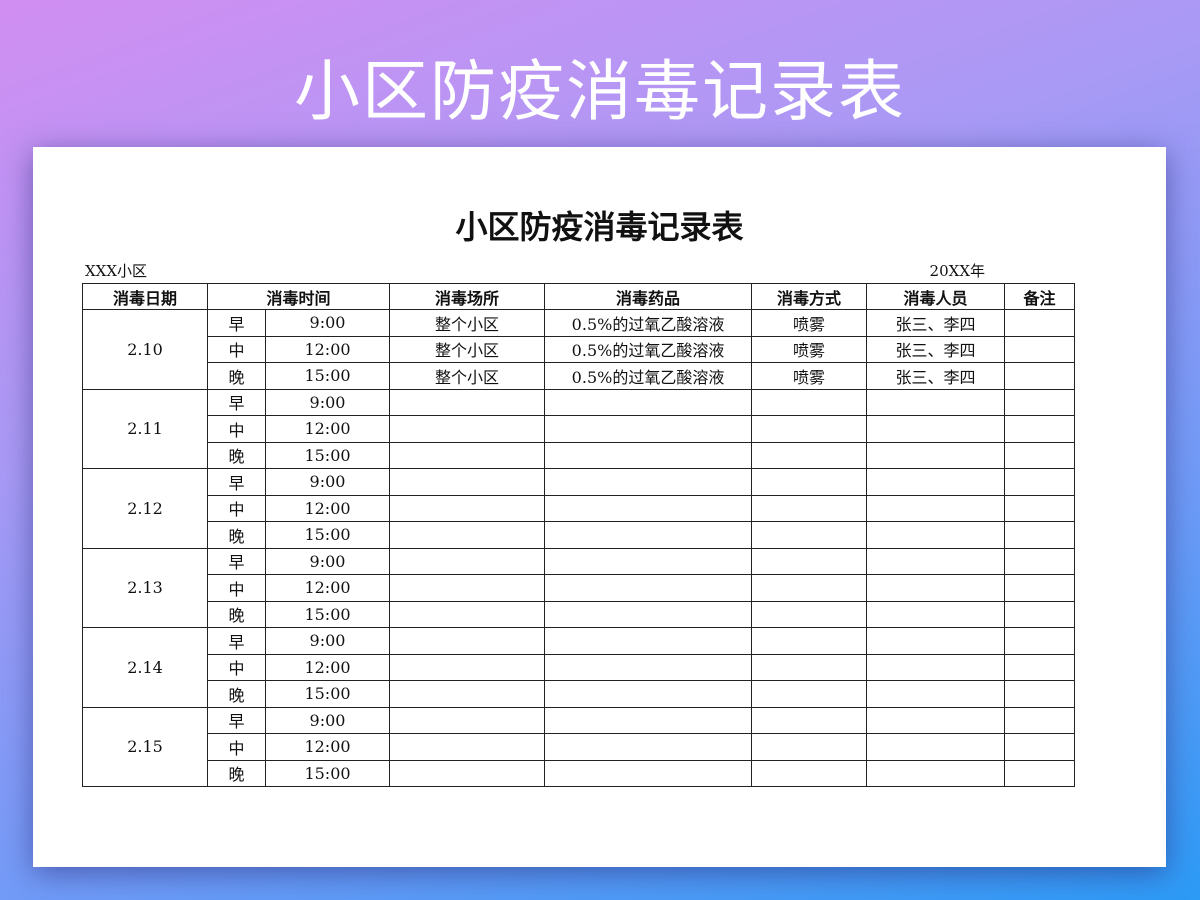 The height and width of the screenshot is (900, 1200). Describe the element at coordinates (145, 508) in the screenshot. I see `date-cell: 2.12` at that location.